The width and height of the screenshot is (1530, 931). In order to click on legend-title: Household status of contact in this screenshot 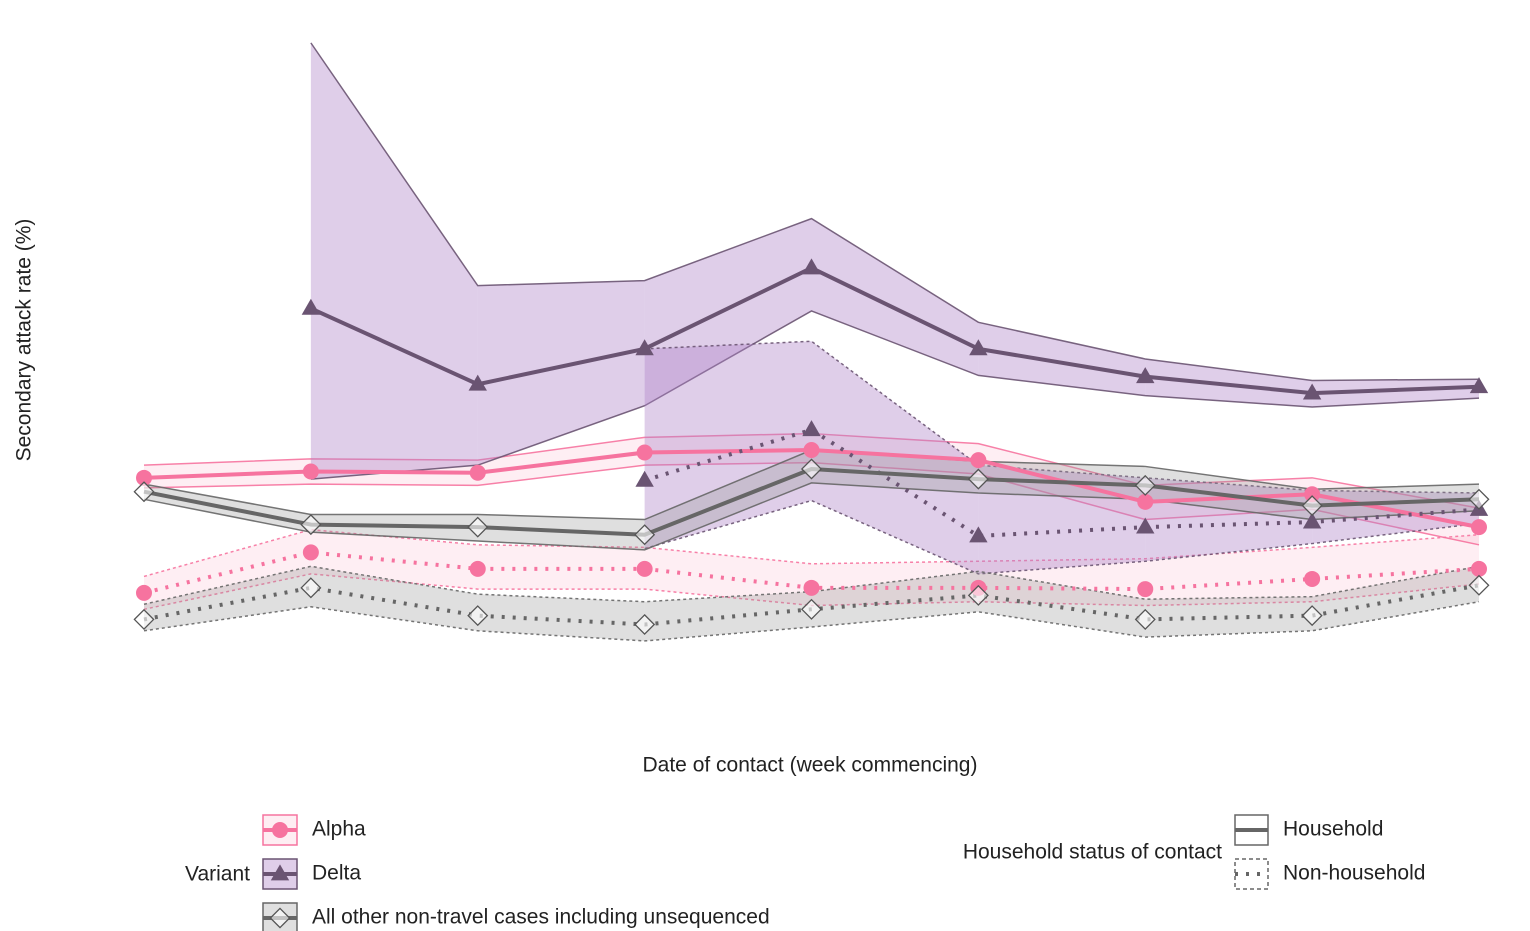, I will do `click(1092, 852)`.